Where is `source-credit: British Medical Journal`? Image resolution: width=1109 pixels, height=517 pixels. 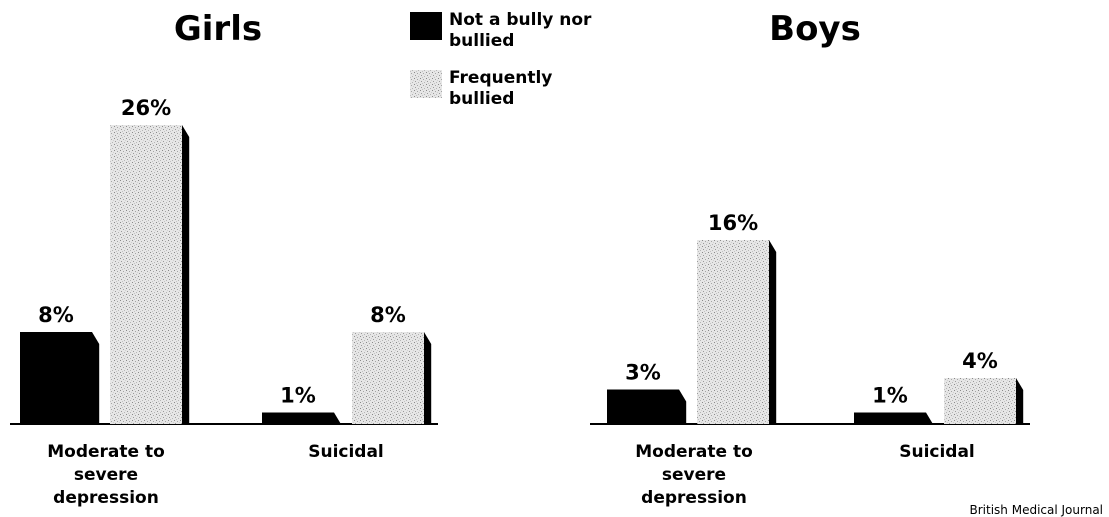
source-credit: British Medical Journal is located at coordinates (1036, 510).